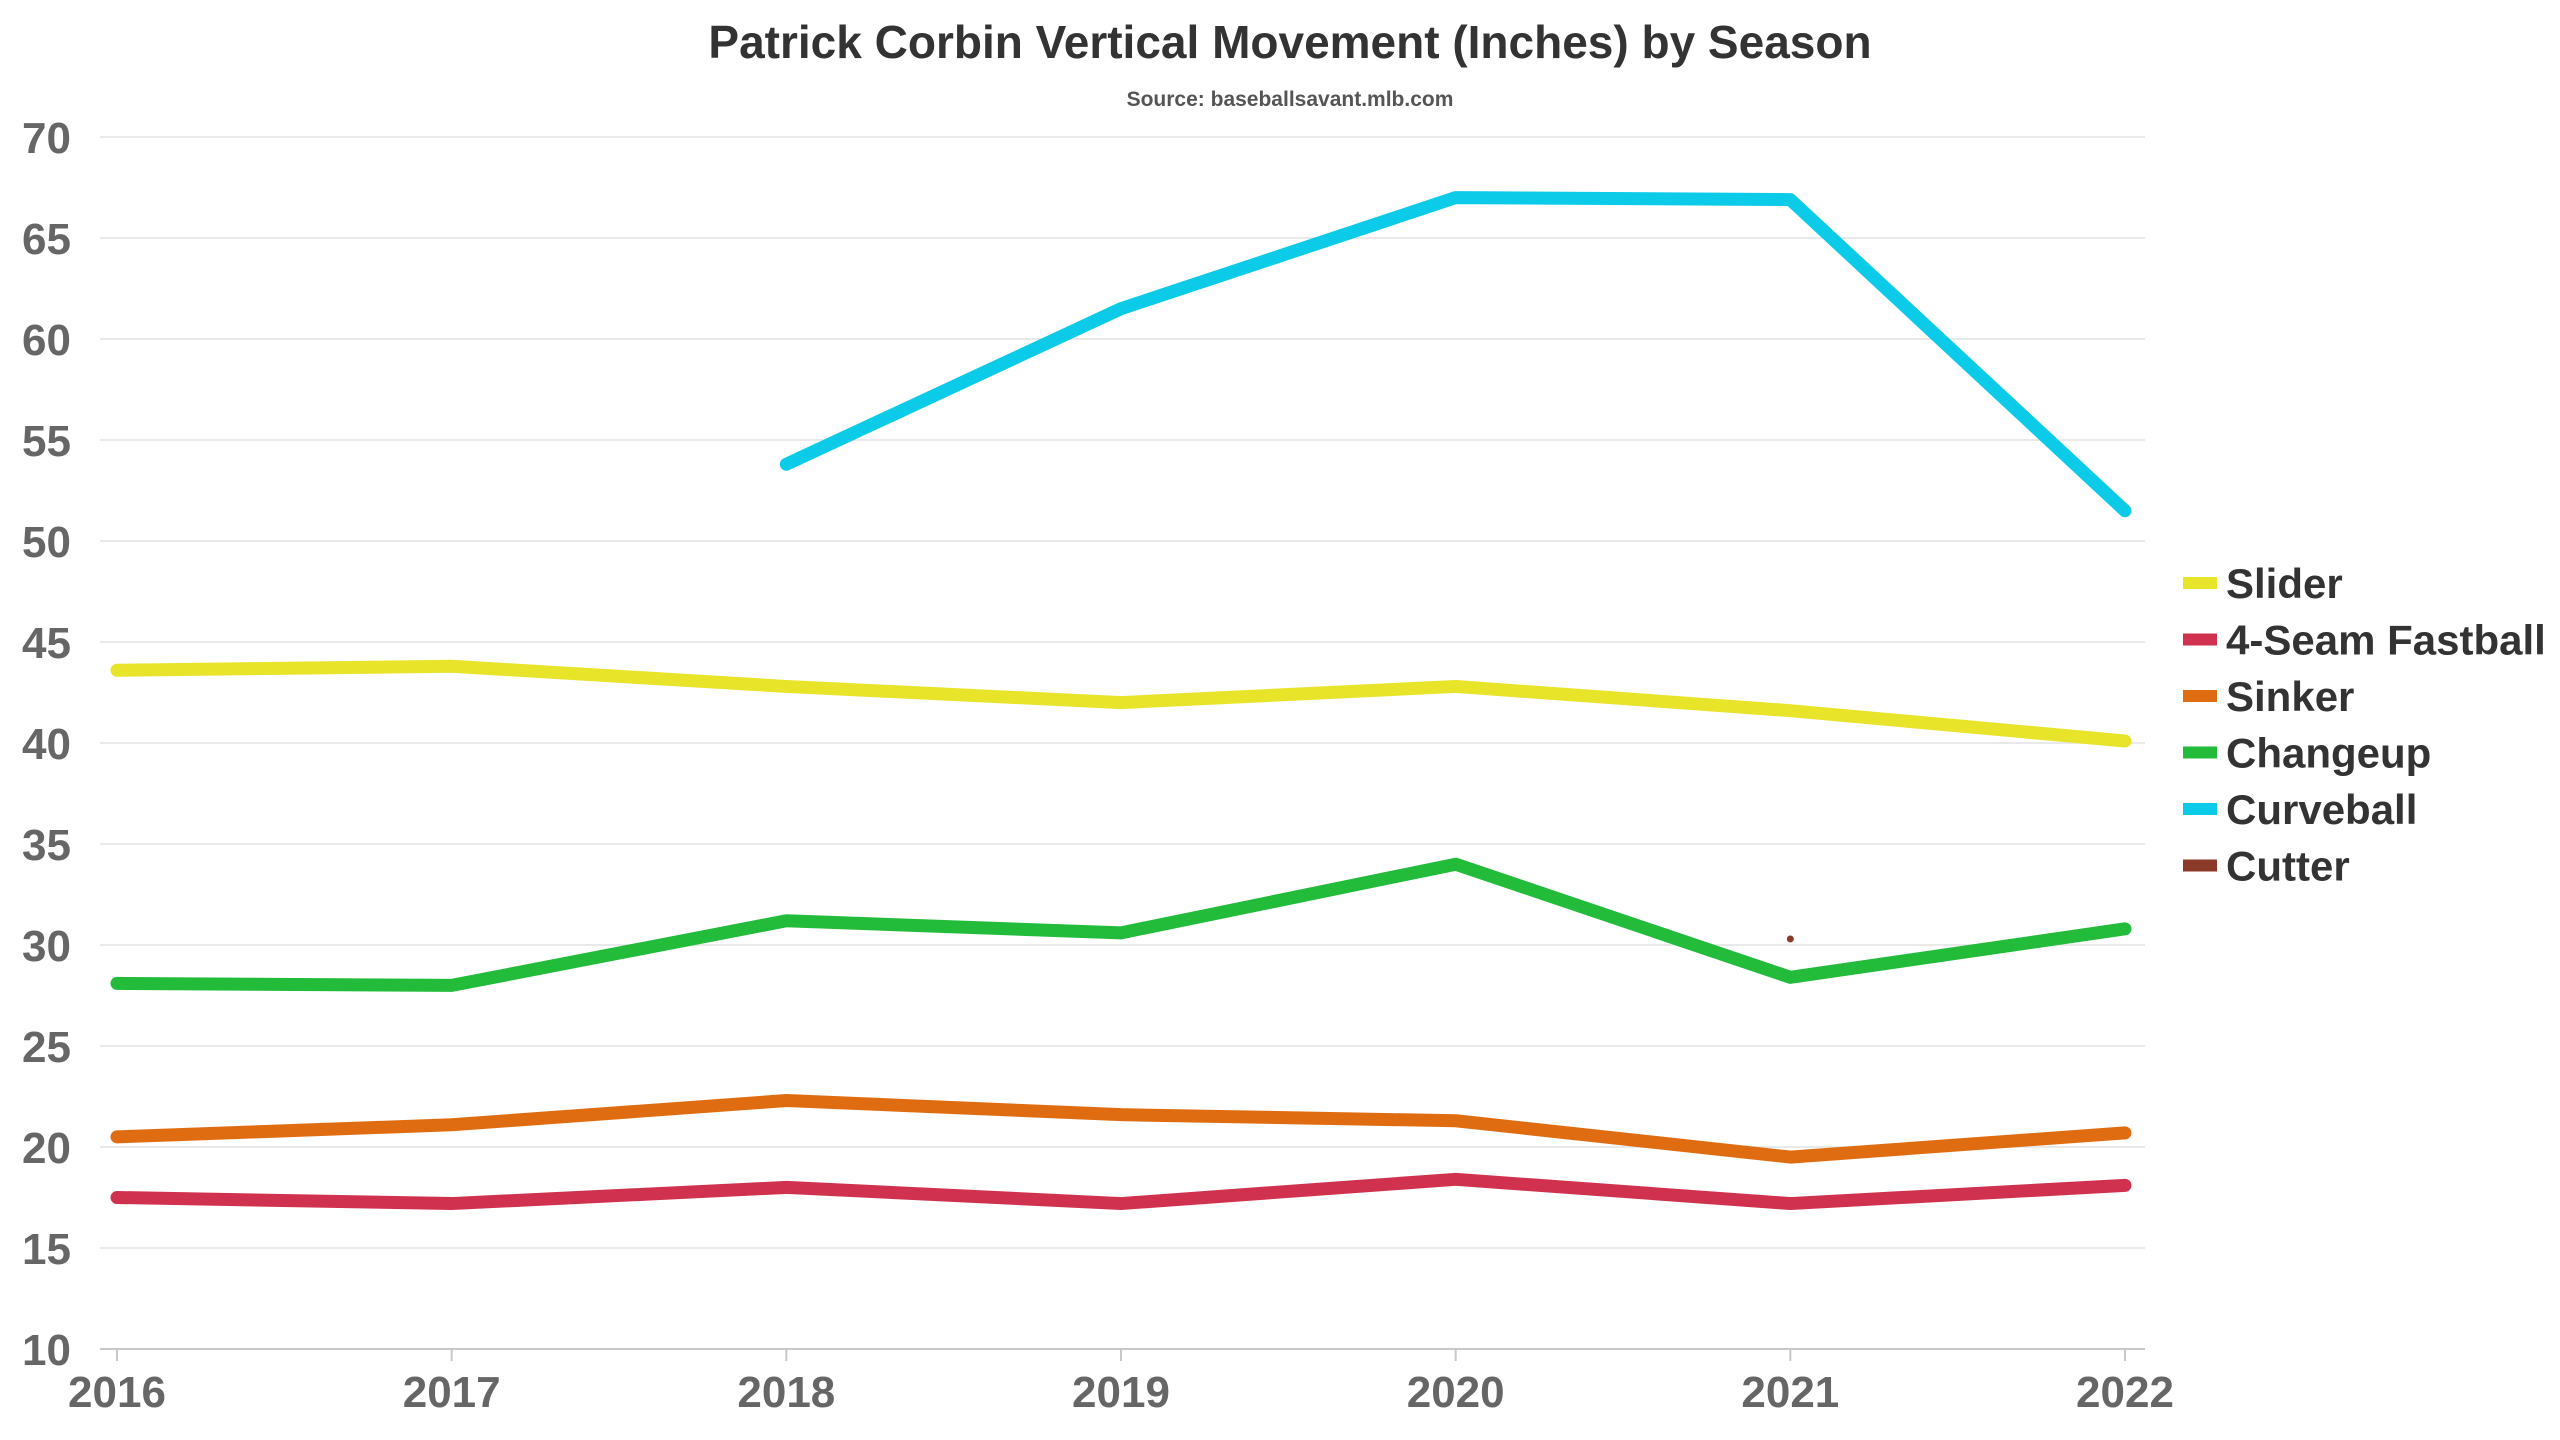 This screenshot has width=2560, height=1440. Describe the element at coordinates (46, 1148) in the screenshot. I see `y-tick-label: 20` at that location.